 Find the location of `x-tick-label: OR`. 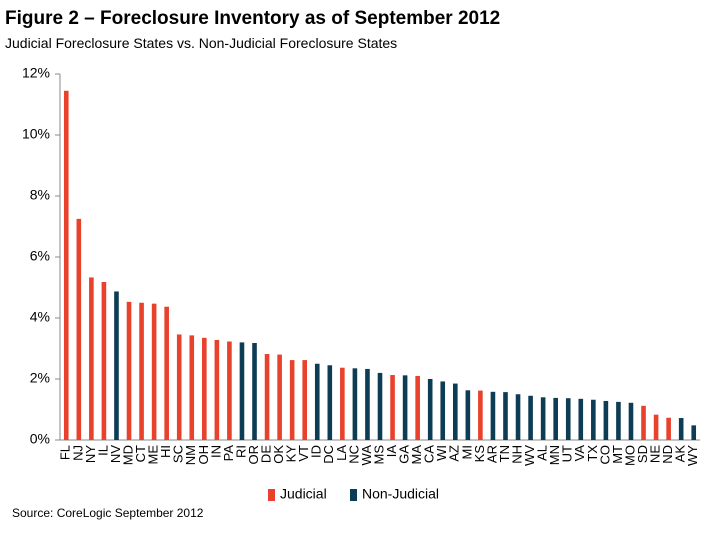

x-tick-label: OR is located at coordinates (253, 455).